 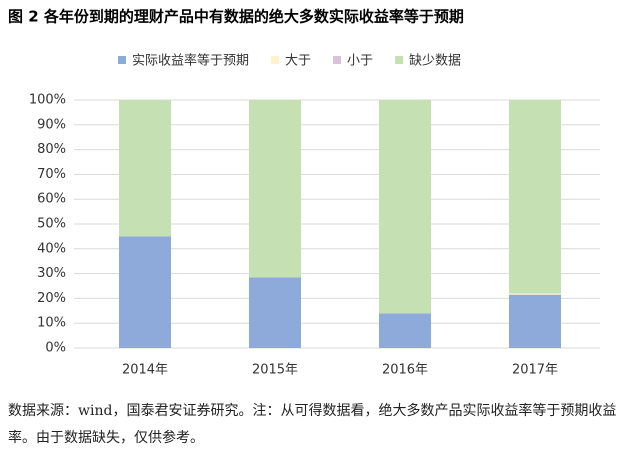 What do you see at coordinates (47, 100) in the screenshot?
I see `y-tick-label: 100%` at bounding box center [47, 100].